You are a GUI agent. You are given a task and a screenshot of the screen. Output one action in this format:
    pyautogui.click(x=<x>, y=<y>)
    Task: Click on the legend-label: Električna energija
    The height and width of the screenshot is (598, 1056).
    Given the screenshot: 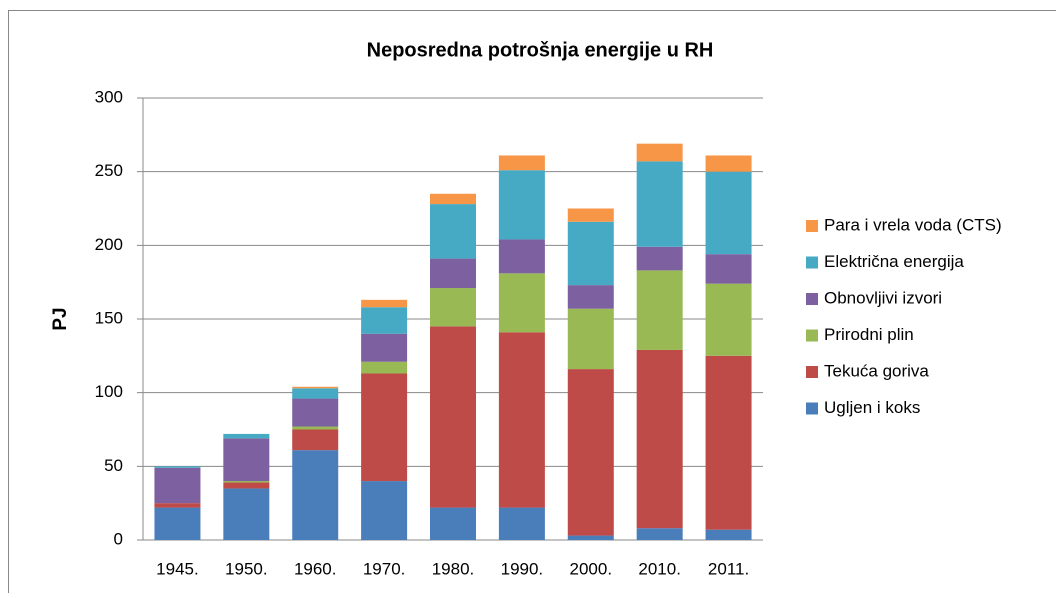 What is the action you would take?
    pyautogui.click(x=894, y=261)
    